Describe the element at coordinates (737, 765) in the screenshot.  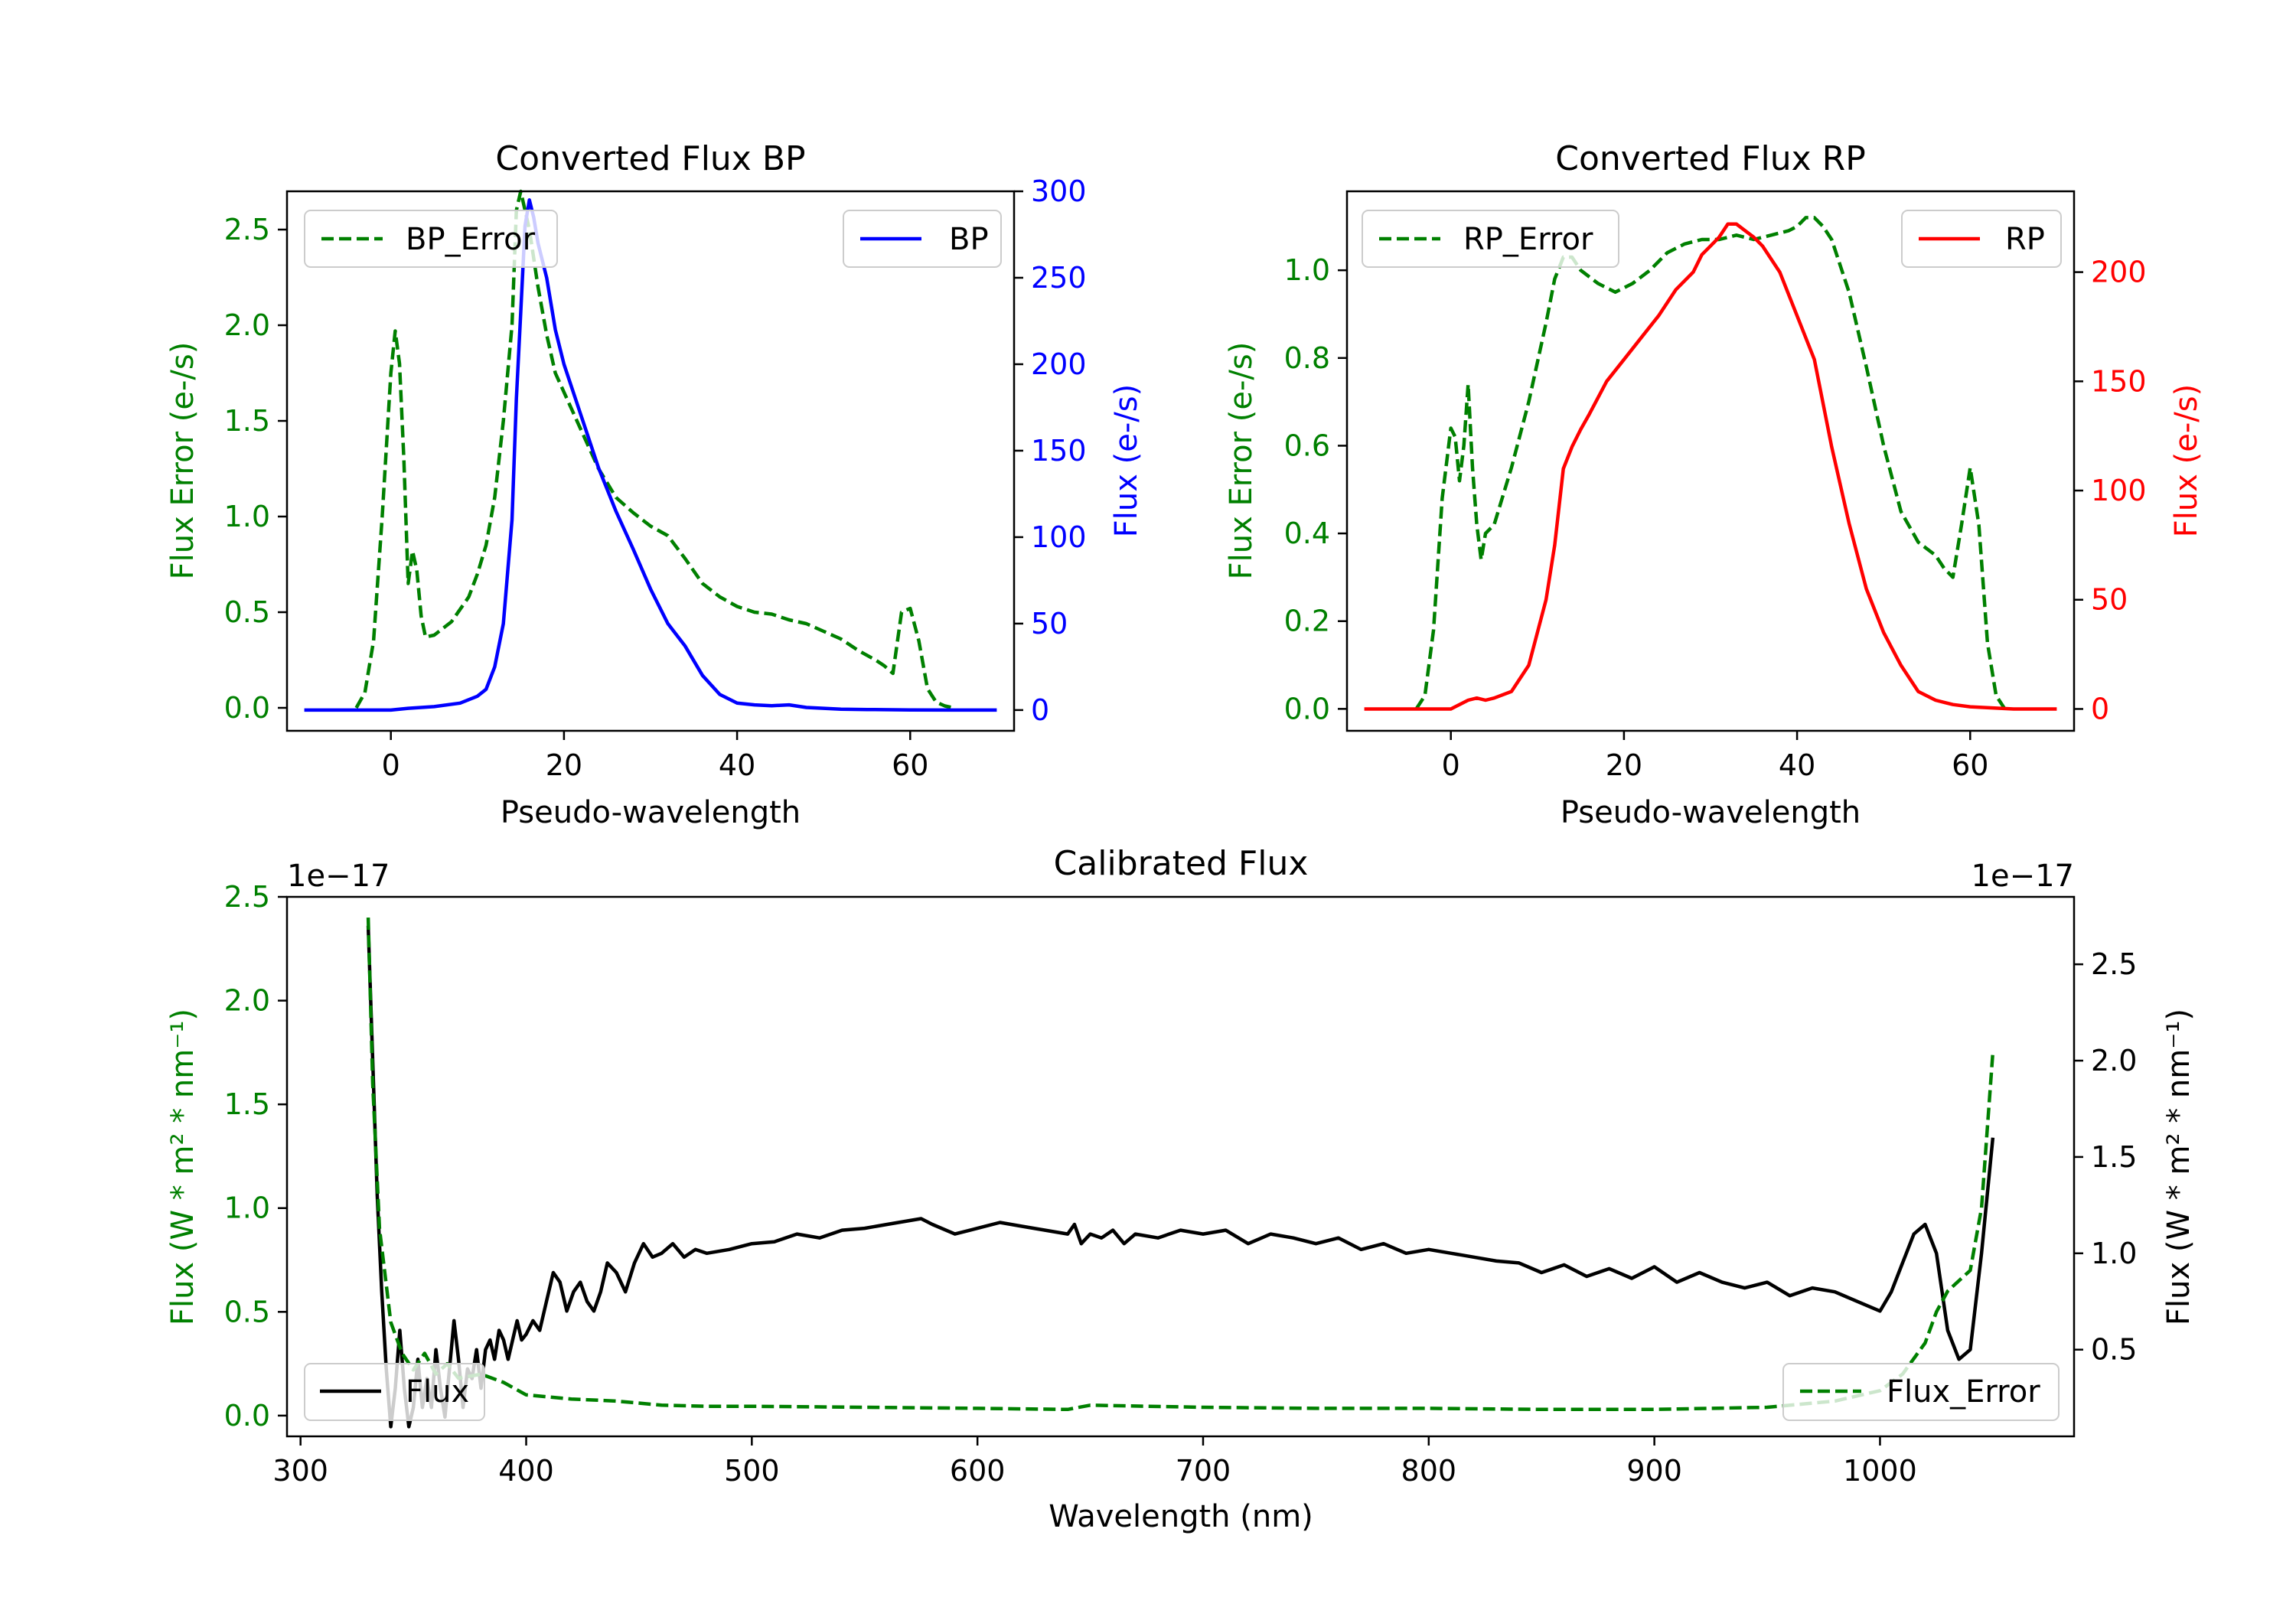
I see `bp-xtick-label: 40` at that location.